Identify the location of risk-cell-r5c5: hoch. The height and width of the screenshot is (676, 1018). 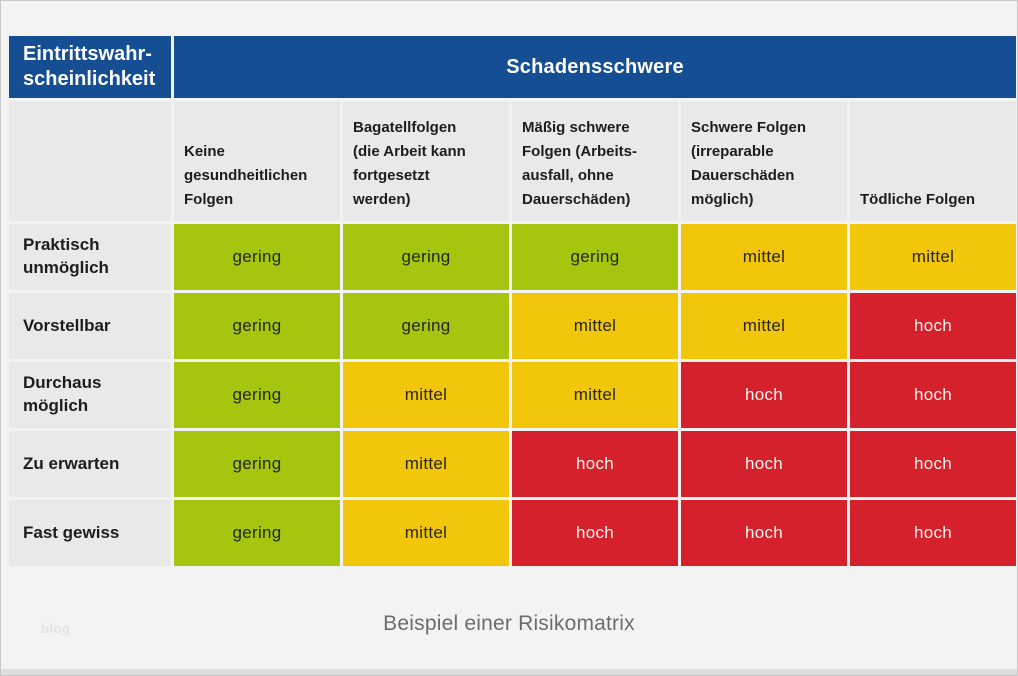
(933, 533).